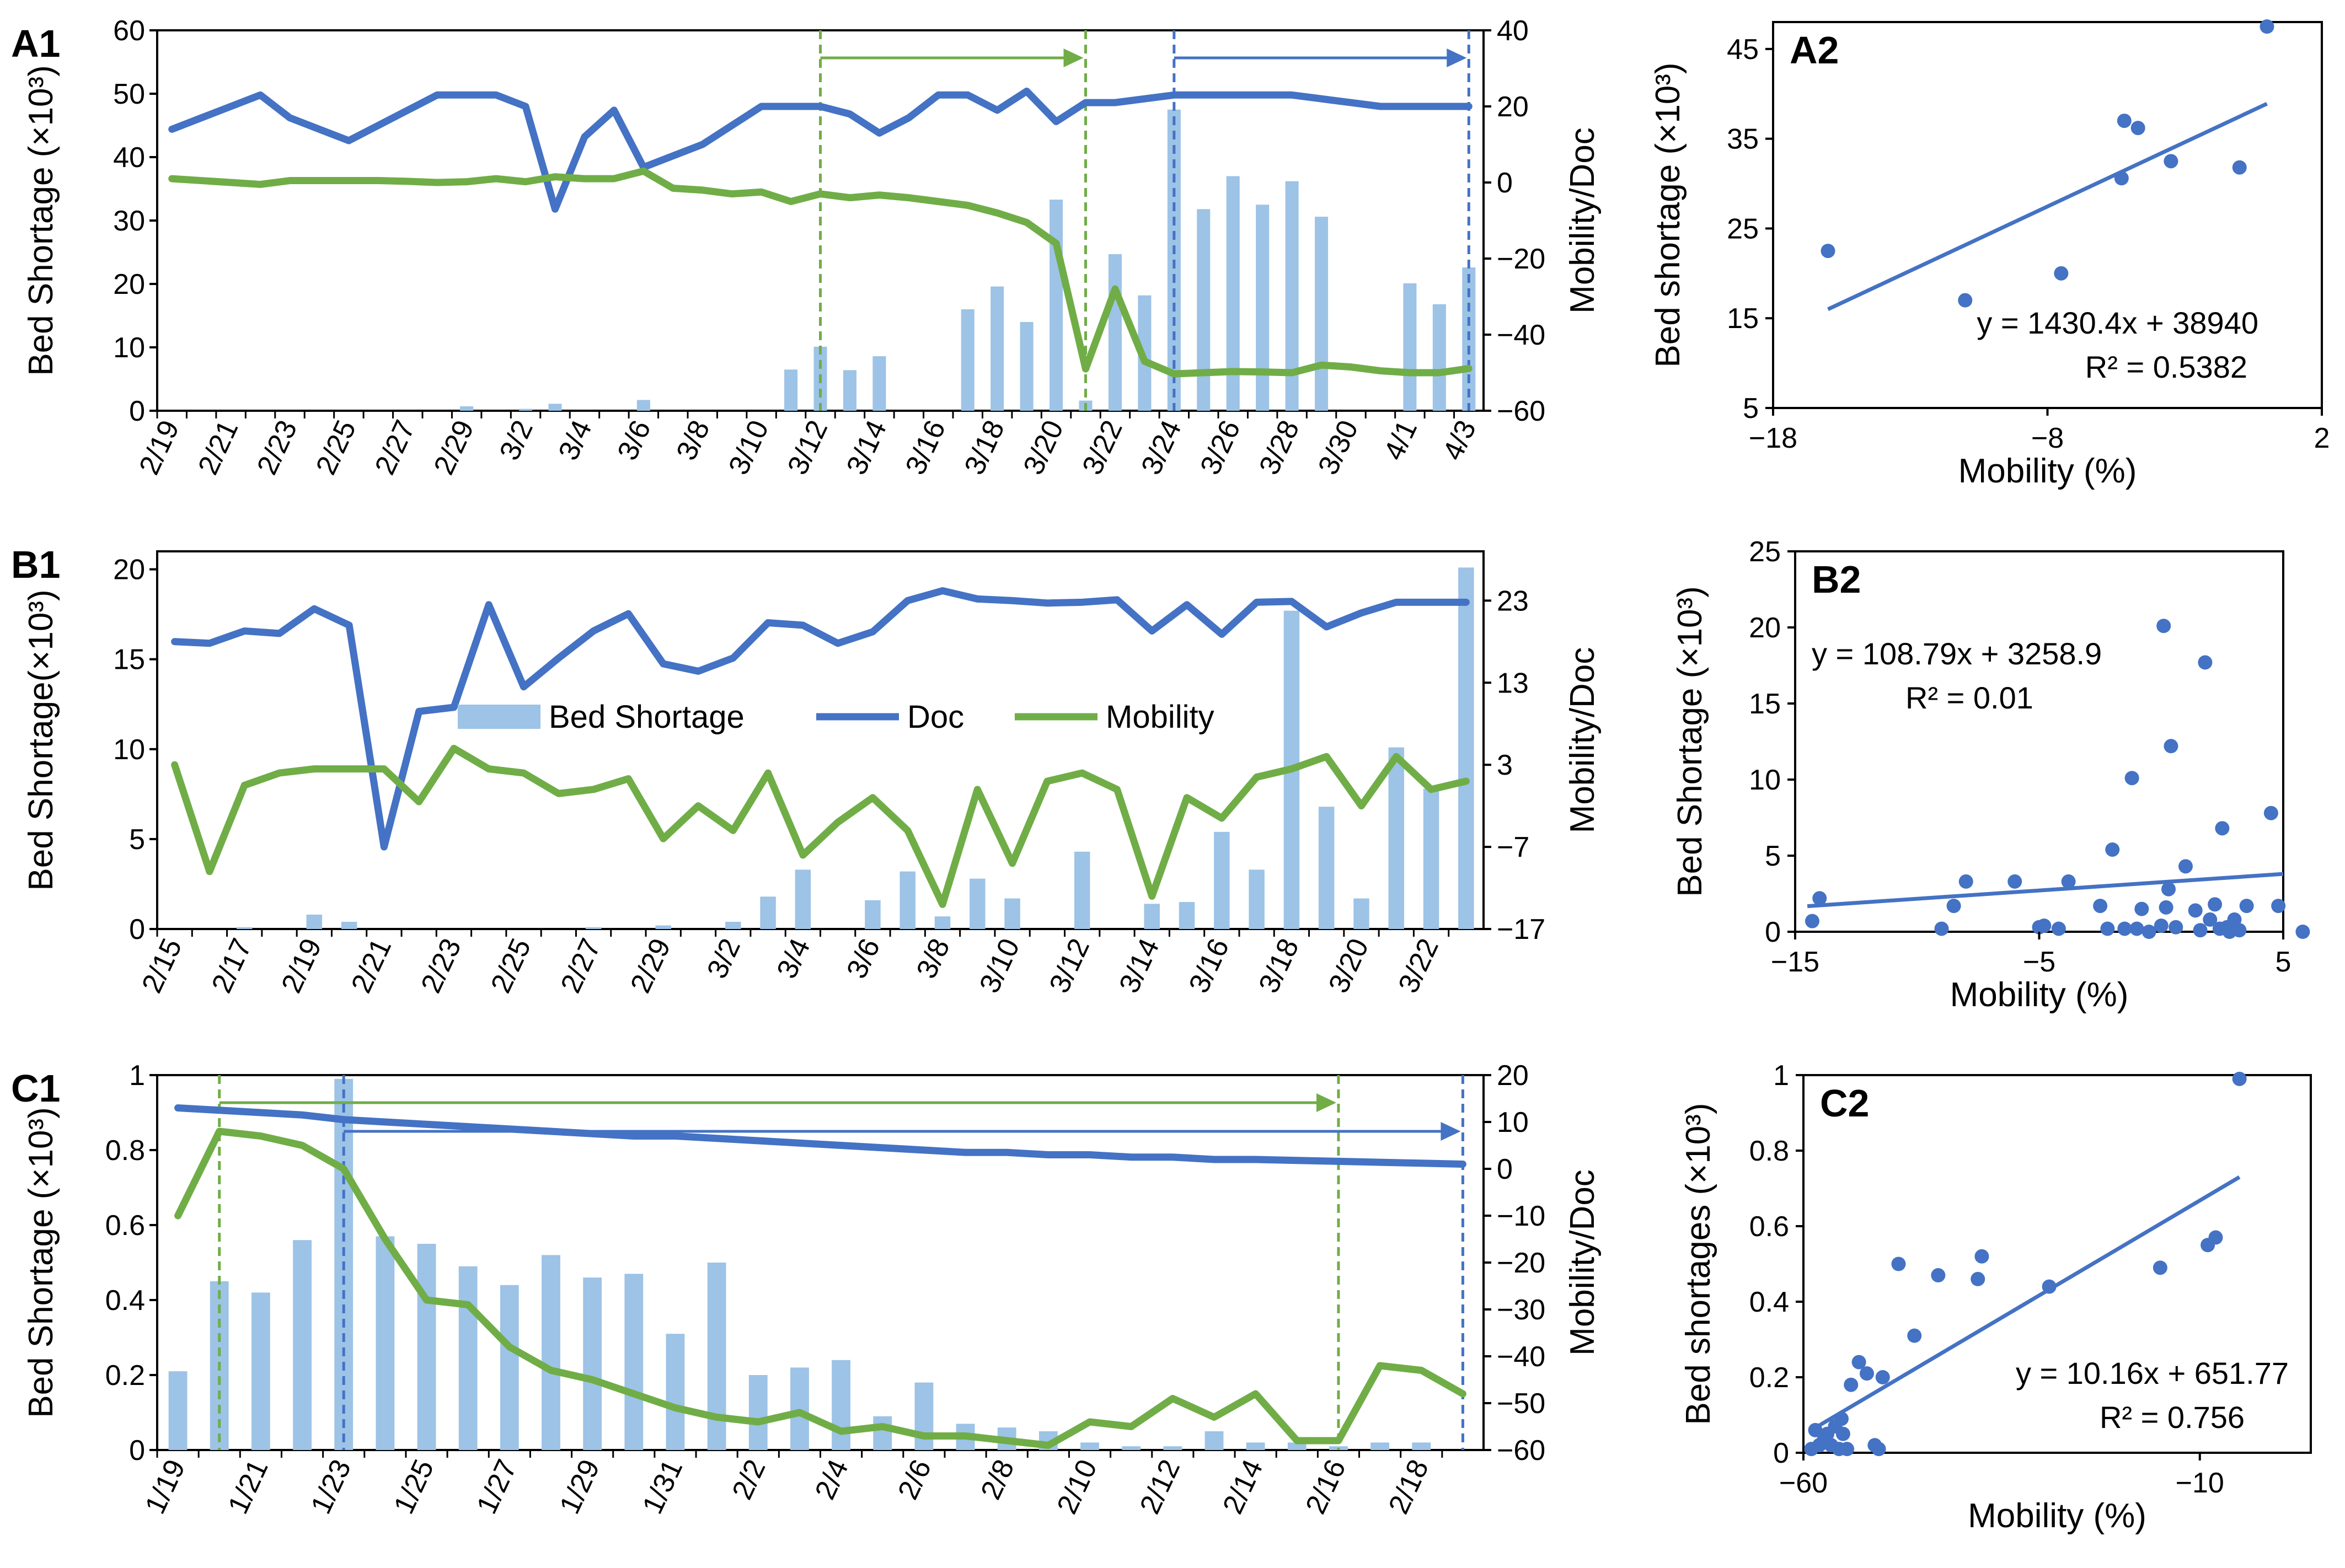 Image resolution: width=2345 pixels, height=1568 pixels. I want to click on C1-bar-1/30, so click(634, 1362).